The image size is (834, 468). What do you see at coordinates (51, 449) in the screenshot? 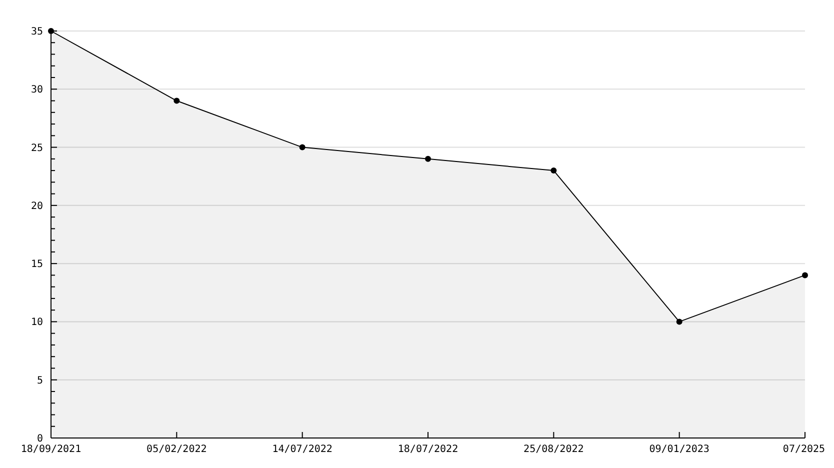
I see `x-tick-label: 18/09/2021` at bounding box center [51, 449].